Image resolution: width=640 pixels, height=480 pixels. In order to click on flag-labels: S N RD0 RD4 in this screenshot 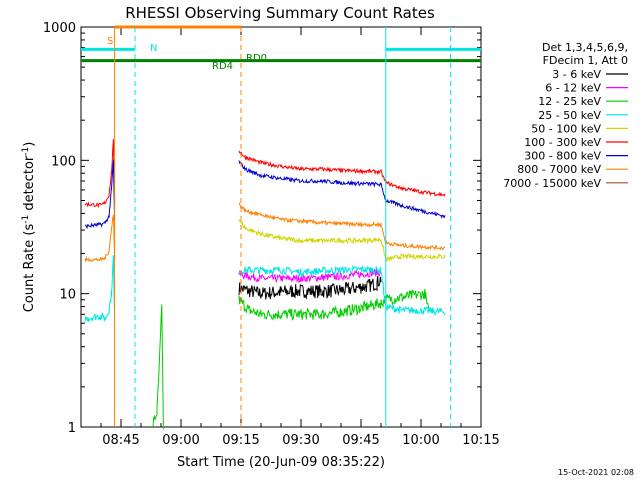, I will do `click(187, 54)`.